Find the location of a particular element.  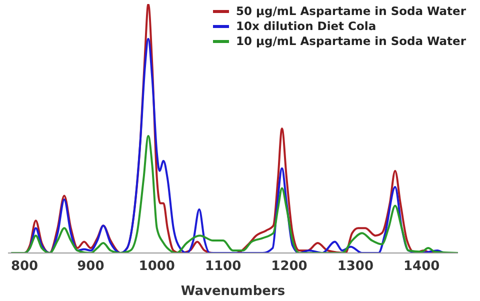

x-tick-label: 1000 is located at coordinates (156, 266).